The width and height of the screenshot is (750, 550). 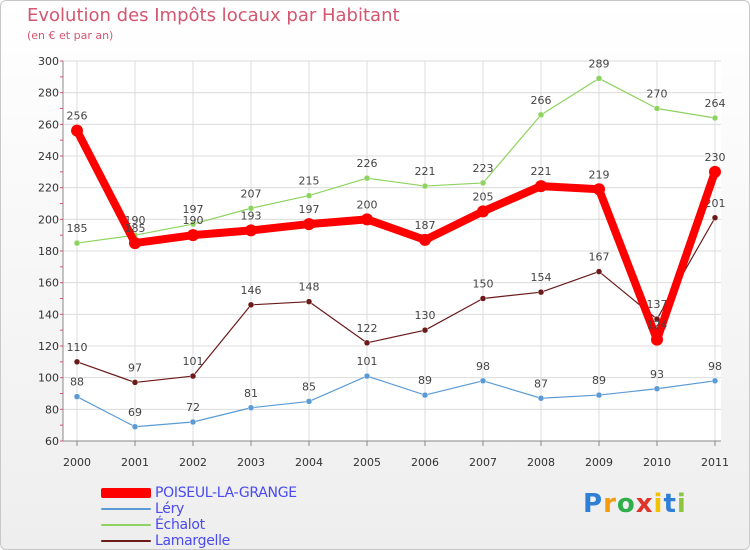 What do you see at coordinates (251, 290) in the screenshot?
I see `data-label: 146` at bounding box center [251, 290].